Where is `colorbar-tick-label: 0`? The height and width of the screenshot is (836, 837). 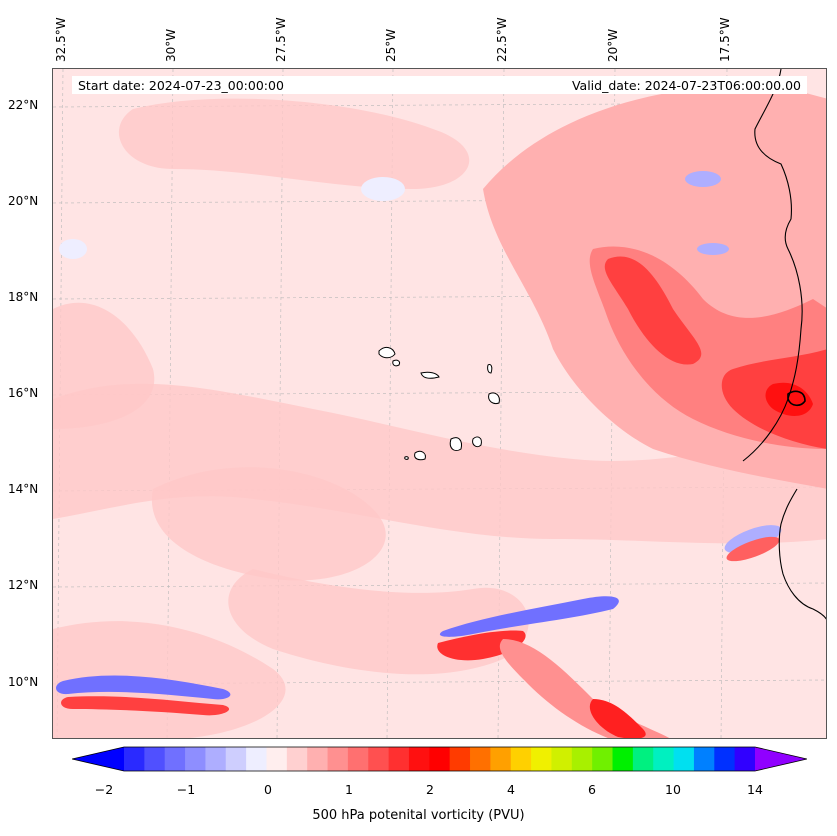 colorbar-tick-label: 0 is located at coordinates (268, 789).